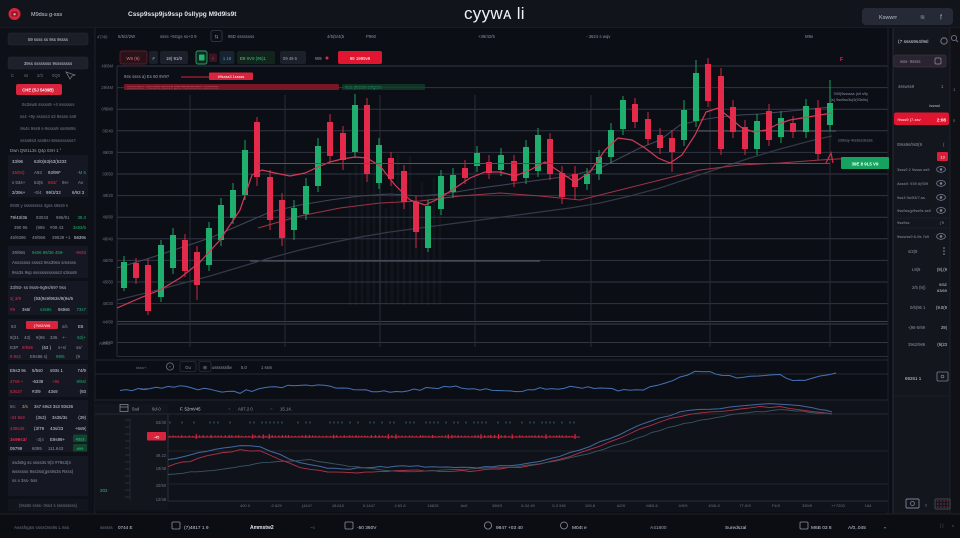 The image size is (960, 538). I want to click on svg-text: E6, so click(81, 326).